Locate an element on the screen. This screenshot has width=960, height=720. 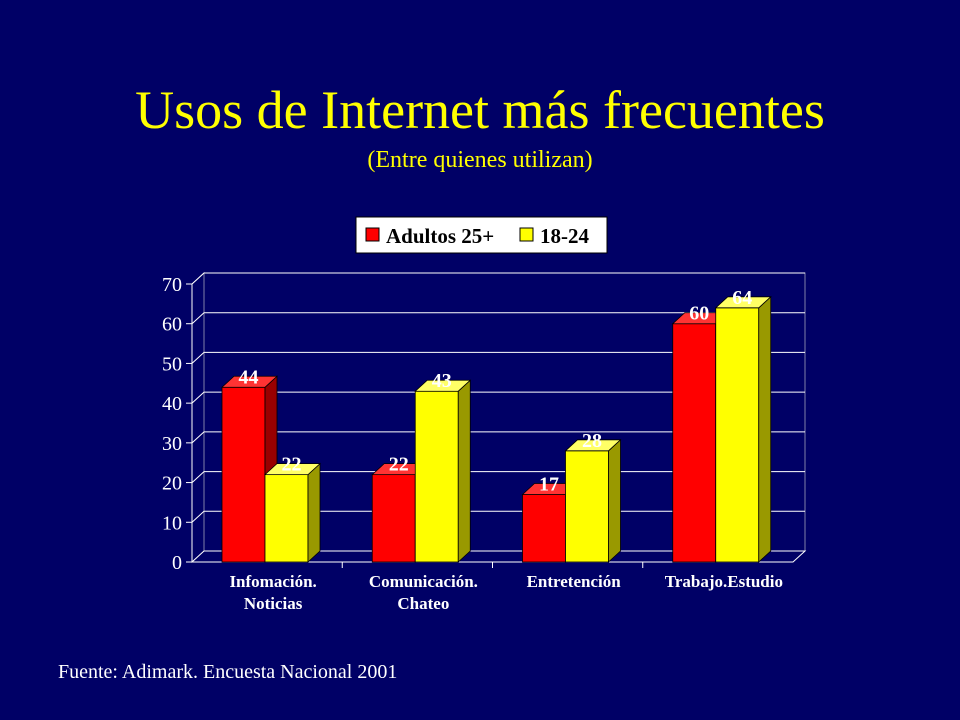
data-label: 43 is located at coordinates (442, 381).